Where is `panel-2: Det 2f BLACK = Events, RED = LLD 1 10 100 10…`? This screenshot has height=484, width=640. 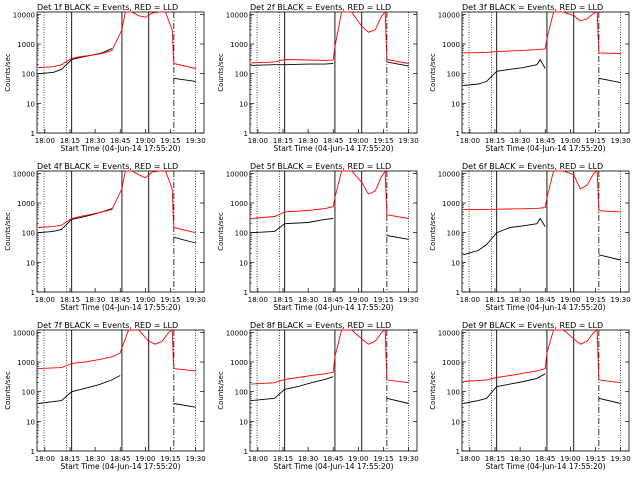
panel-2: Det 2f BLACK = Events, RED = LLD 1 10 100 10… is located at coordinates (318, 78).